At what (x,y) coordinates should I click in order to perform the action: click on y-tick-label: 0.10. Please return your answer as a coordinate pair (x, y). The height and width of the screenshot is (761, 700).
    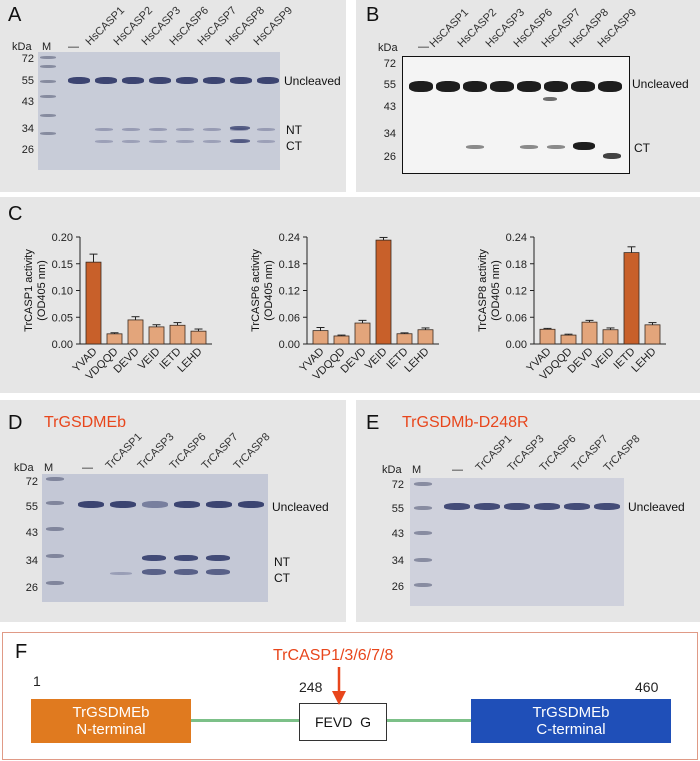
    Looking at the image, I should click on (62, 292).